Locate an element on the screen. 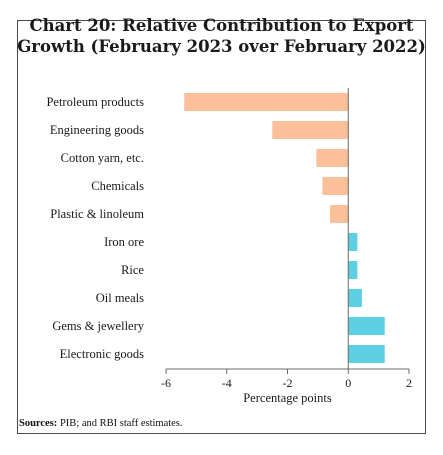 This screenshot has height=455, width=443. category-label-5: Iron ore is located at coordinates (124, 242).